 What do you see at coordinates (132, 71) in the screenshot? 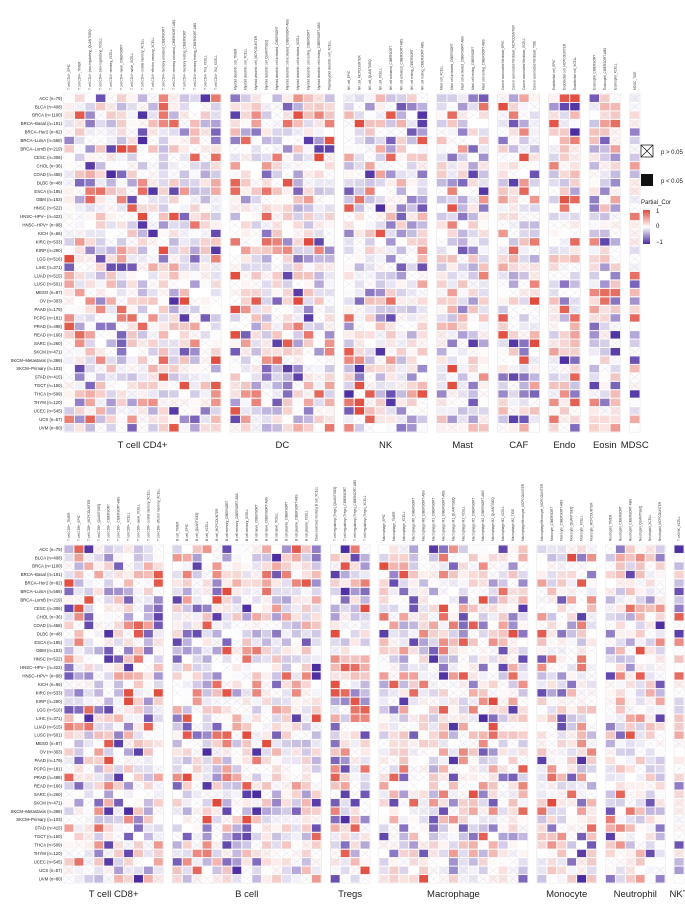
I see `top-column-label: T cell CD4+ naive_XCELL` at bounding box center [132, 71].